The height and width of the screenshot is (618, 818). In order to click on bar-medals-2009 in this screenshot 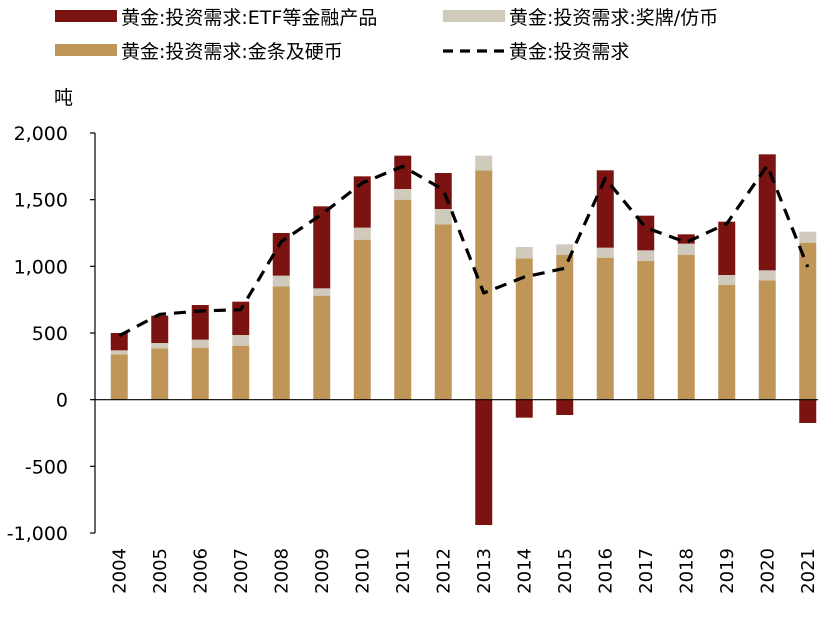, I will do `click(321, 291)`.